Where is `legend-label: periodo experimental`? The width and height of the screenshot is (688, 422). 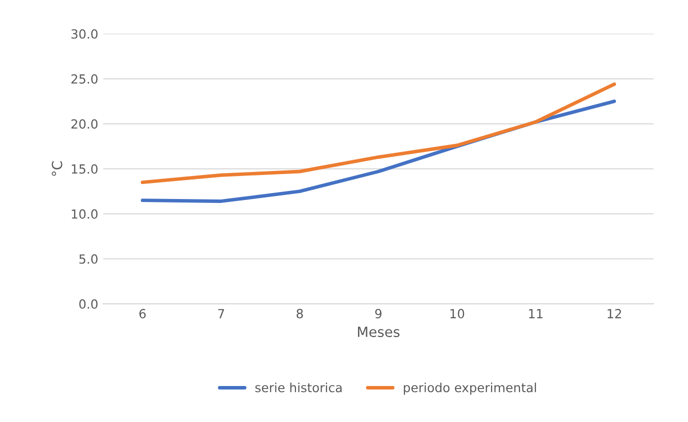 legend-label: periodo experimental is located at coordinates (470, 388).